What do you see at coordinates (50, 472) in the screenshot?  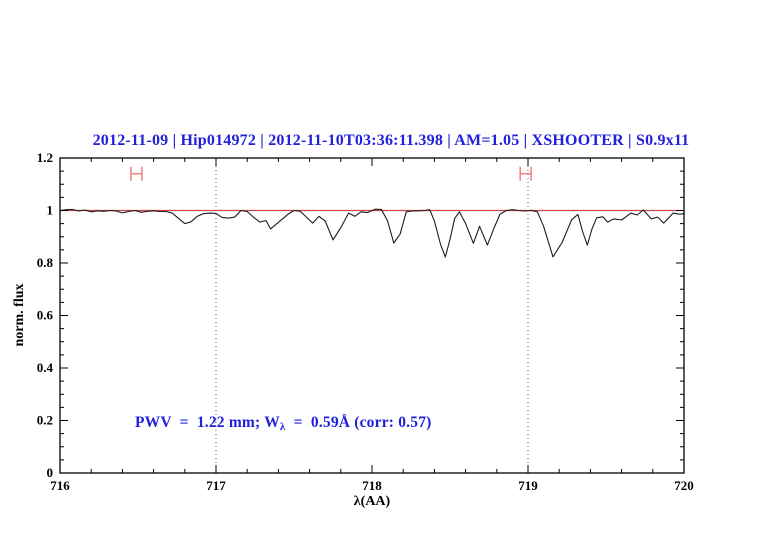 I see `y-tick-label: 0` at bounding box center [50, 472].